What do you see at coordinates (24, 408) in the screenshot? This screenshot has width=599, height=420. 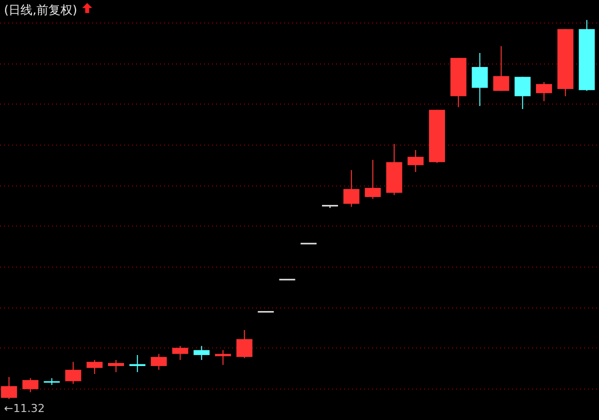 I see `text: ←11.32` at bounding box center [24, 408].